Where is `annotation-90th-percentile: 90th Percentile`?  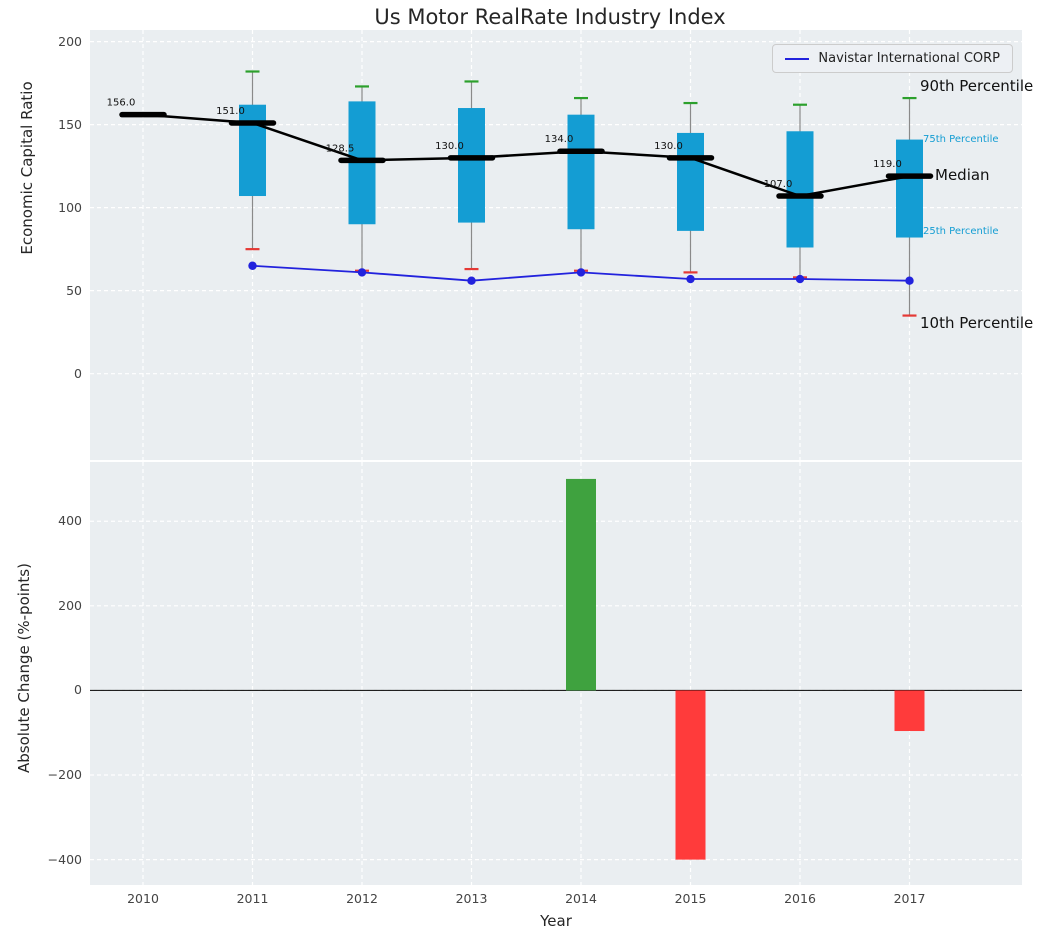
annotation-90th-percentile: 90th Percentile is located at coordinates (977, 86).